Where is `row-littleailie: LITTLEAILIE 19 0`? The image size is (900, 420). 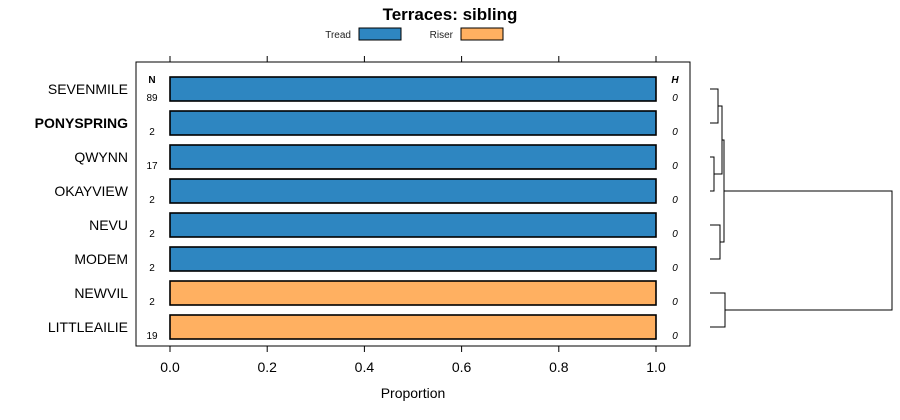
row-littleailie: LITTLEAILIE 19 0 is located at coordinates (363, 328).